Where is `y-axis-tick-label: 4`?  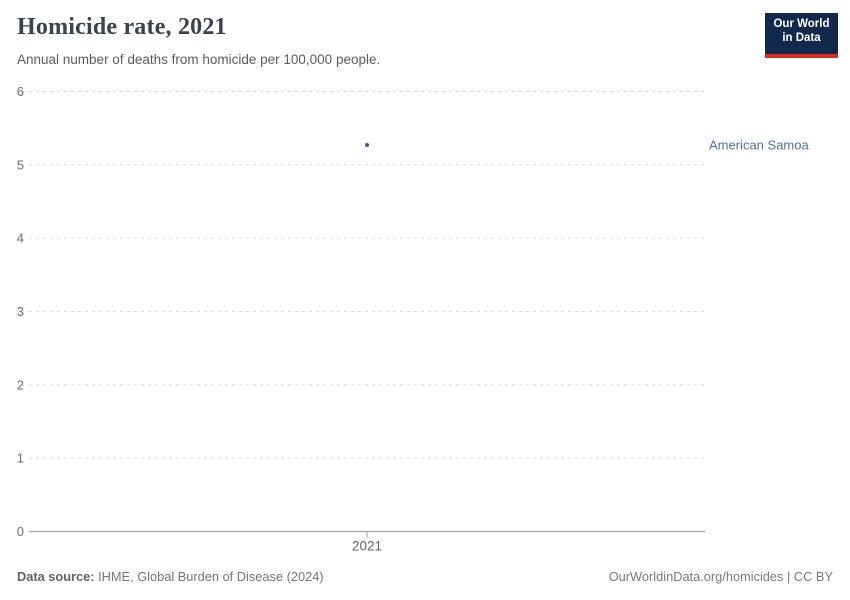
y-axis-tick-label: 4 is located at coordinates (20, 238).